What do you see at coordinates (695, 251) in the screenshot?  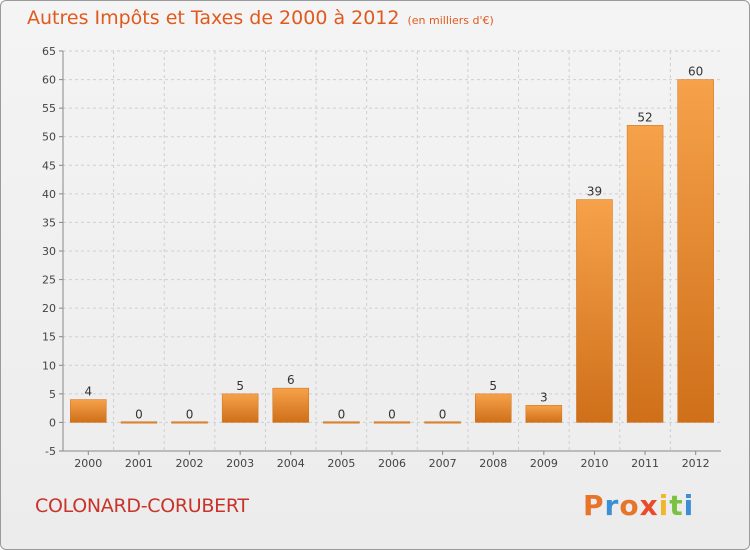 I see `bar-2012` at bounding box center [695, 251].